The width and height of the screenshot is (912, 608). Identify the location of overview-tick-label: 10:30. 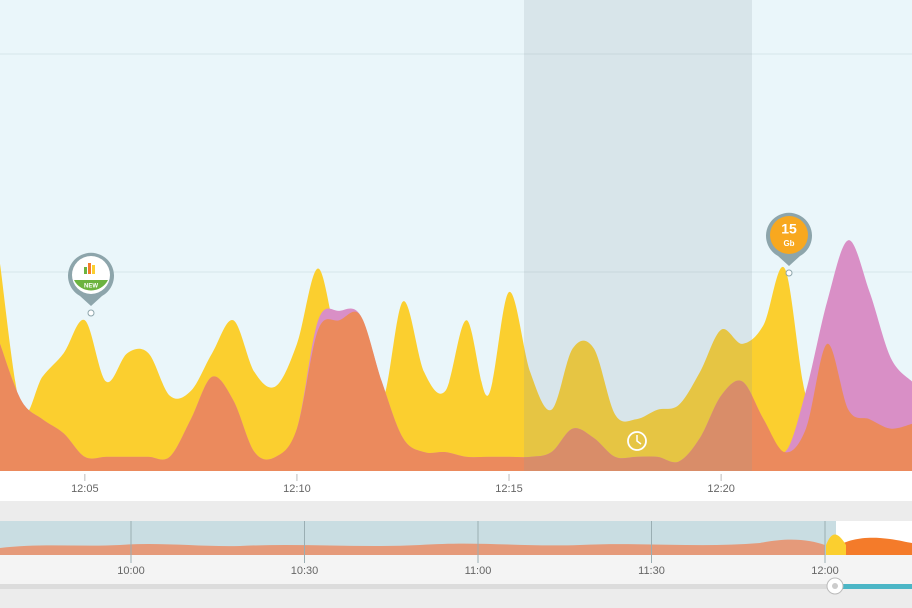
(305, 571).